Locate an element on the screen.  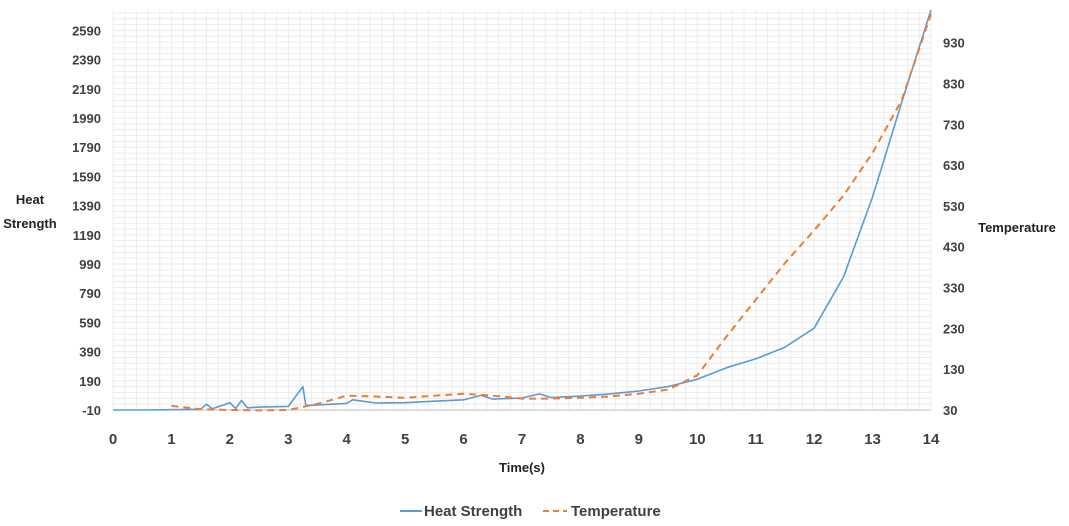
x-axis-tick-label: 14 is located at coordinates (931, 439).